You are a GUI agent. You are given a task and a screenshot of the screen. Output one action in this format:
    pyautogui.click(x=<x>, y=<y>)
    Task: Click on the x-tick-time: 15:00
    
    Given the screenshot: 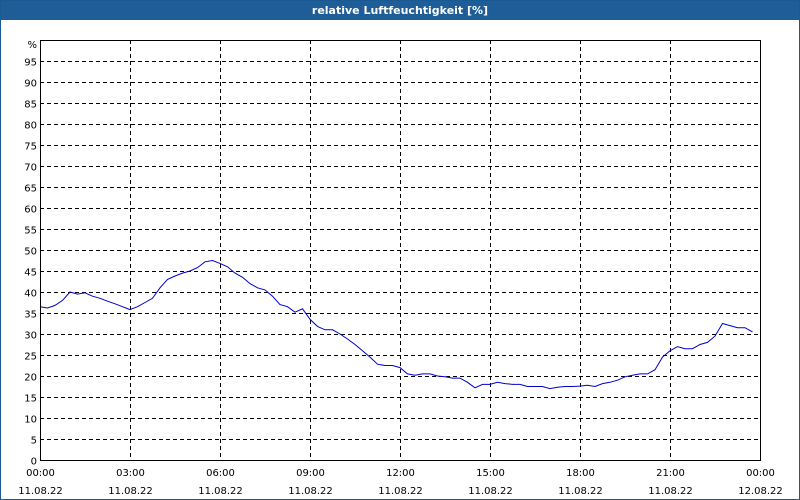 What is the action you would take?
    pyautogui.click(x=490, y=473)
    